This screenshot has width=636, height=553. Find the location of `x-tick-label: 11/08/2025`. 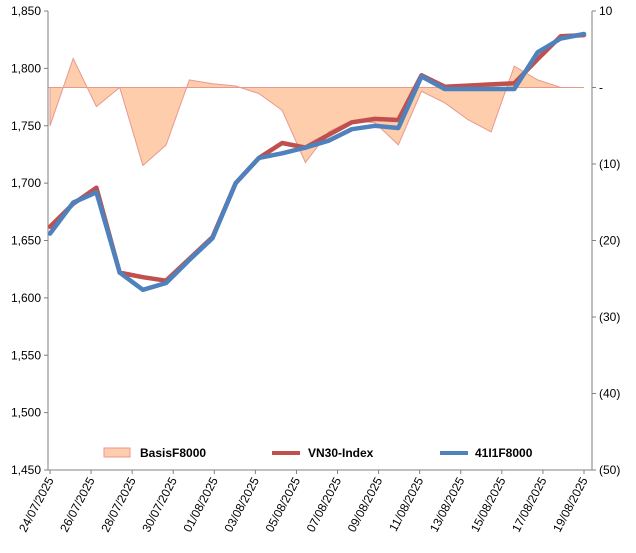

x-tick-label: 11/08/2025 is located at coordinates (406, 504).